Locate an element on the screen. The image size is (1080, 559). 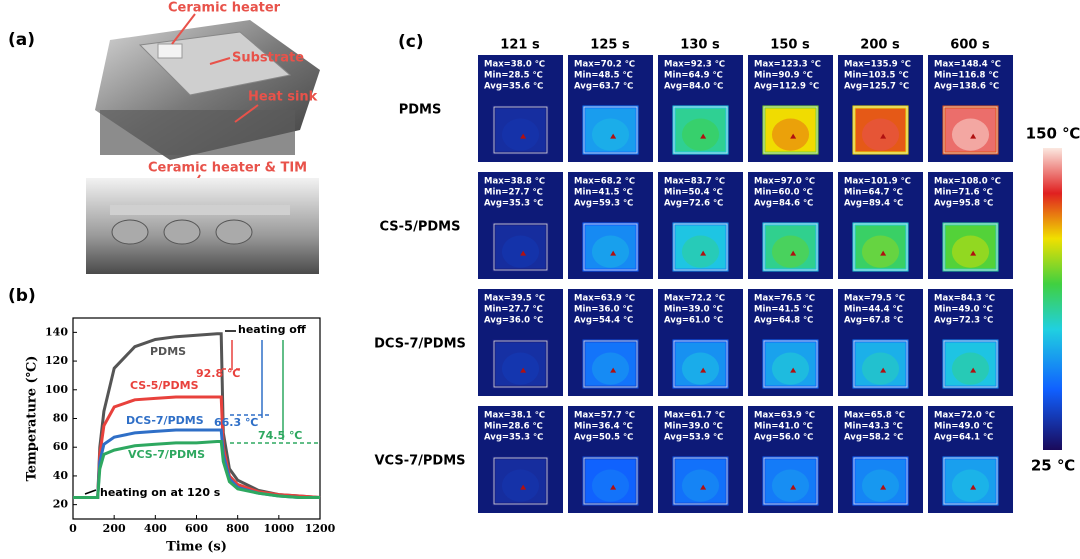
y-tick-label: 20 is located at coordinates (61, 504).